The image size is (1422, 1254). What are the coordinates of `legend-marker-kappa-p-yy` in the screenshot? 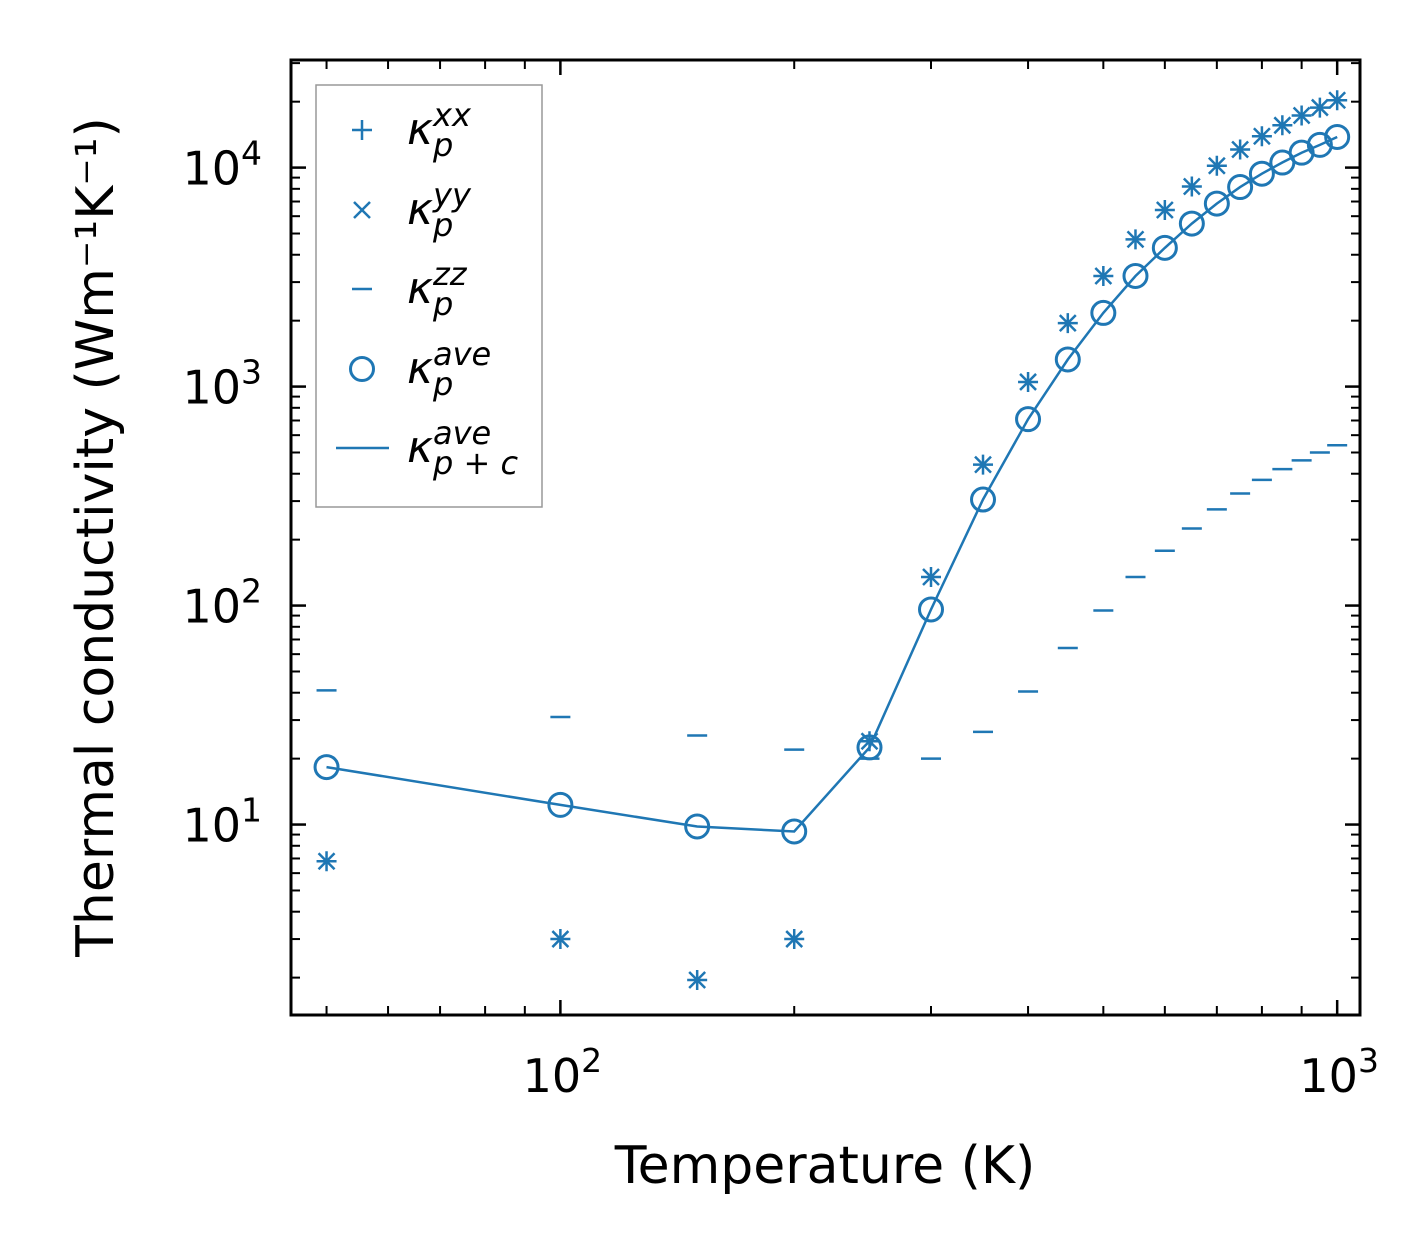 It's located at (362, 210).